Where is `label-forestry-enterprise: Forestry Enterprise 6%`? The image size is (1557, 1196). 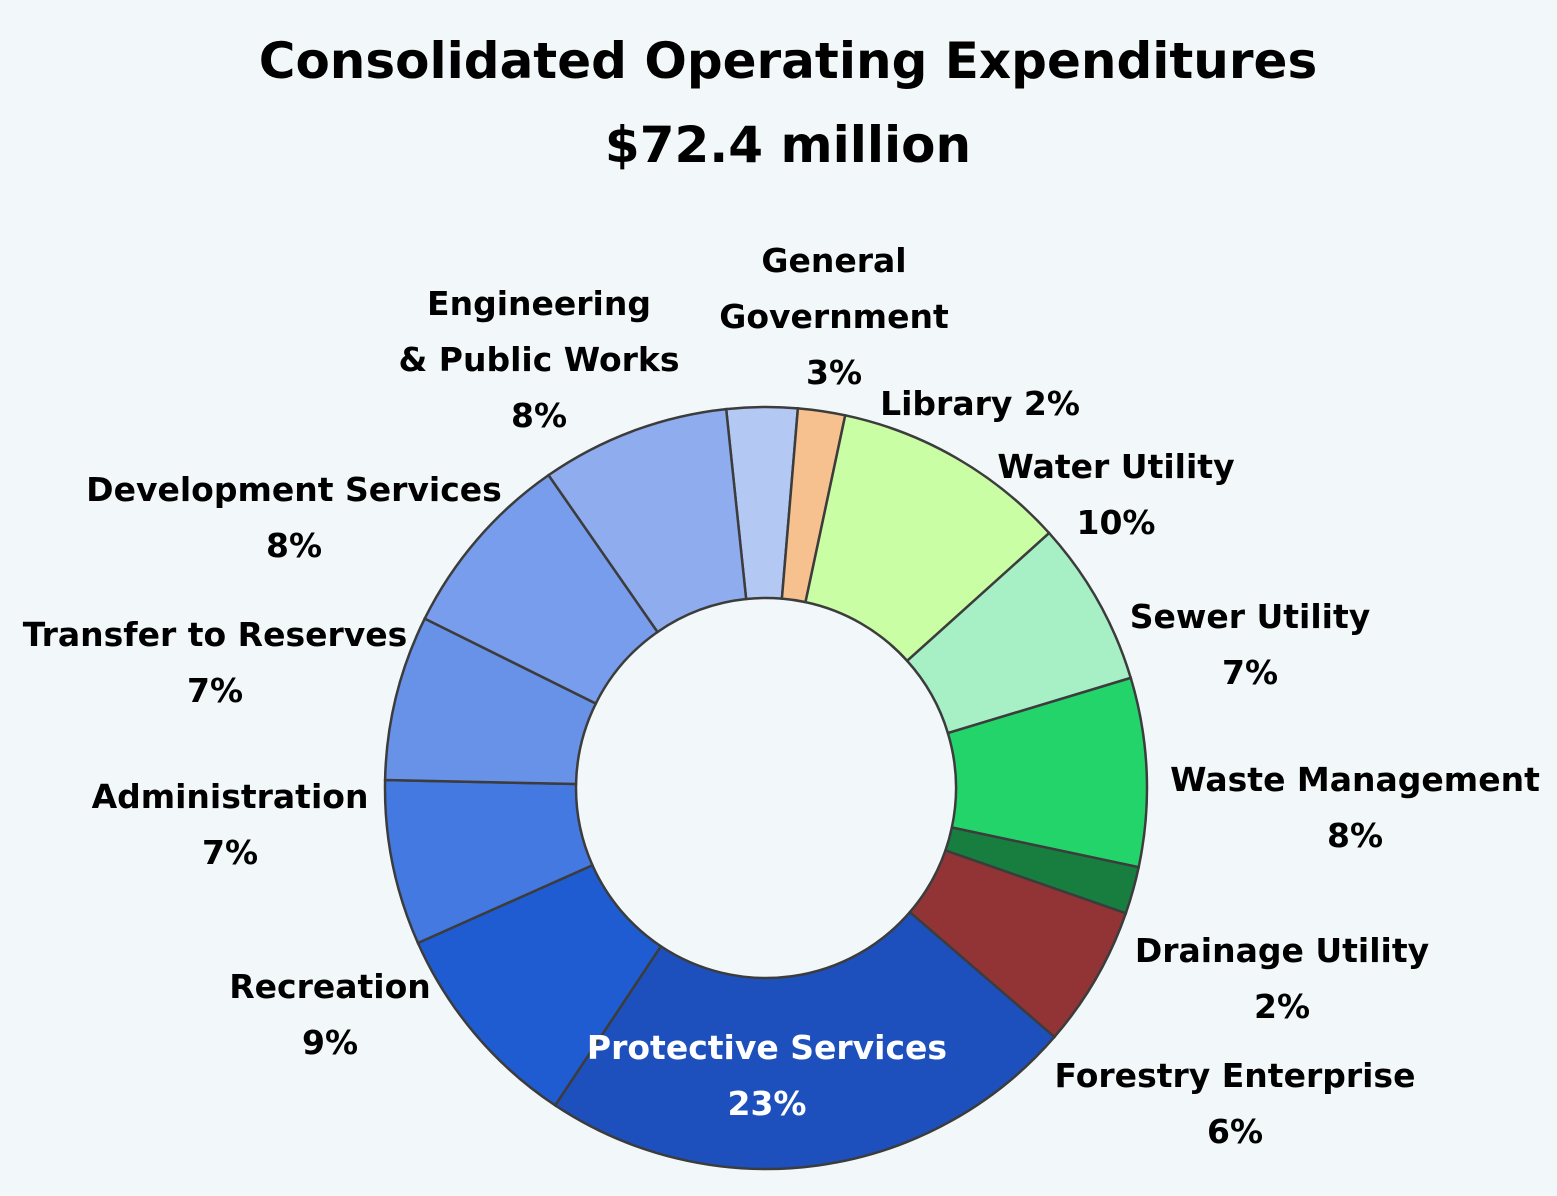 label-forestry-enterprise: Forestry Enterprise 6% is located at coordinates (1235, 1103).